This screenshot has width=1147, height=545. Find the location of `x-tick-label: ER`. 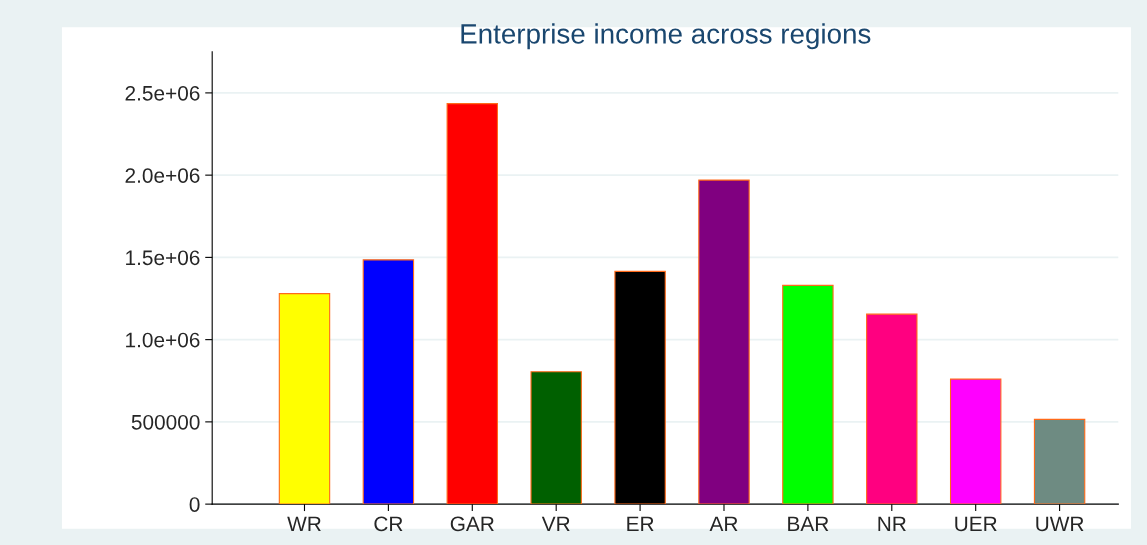

x-tick-label: ER is located at coordinates (640, 524).